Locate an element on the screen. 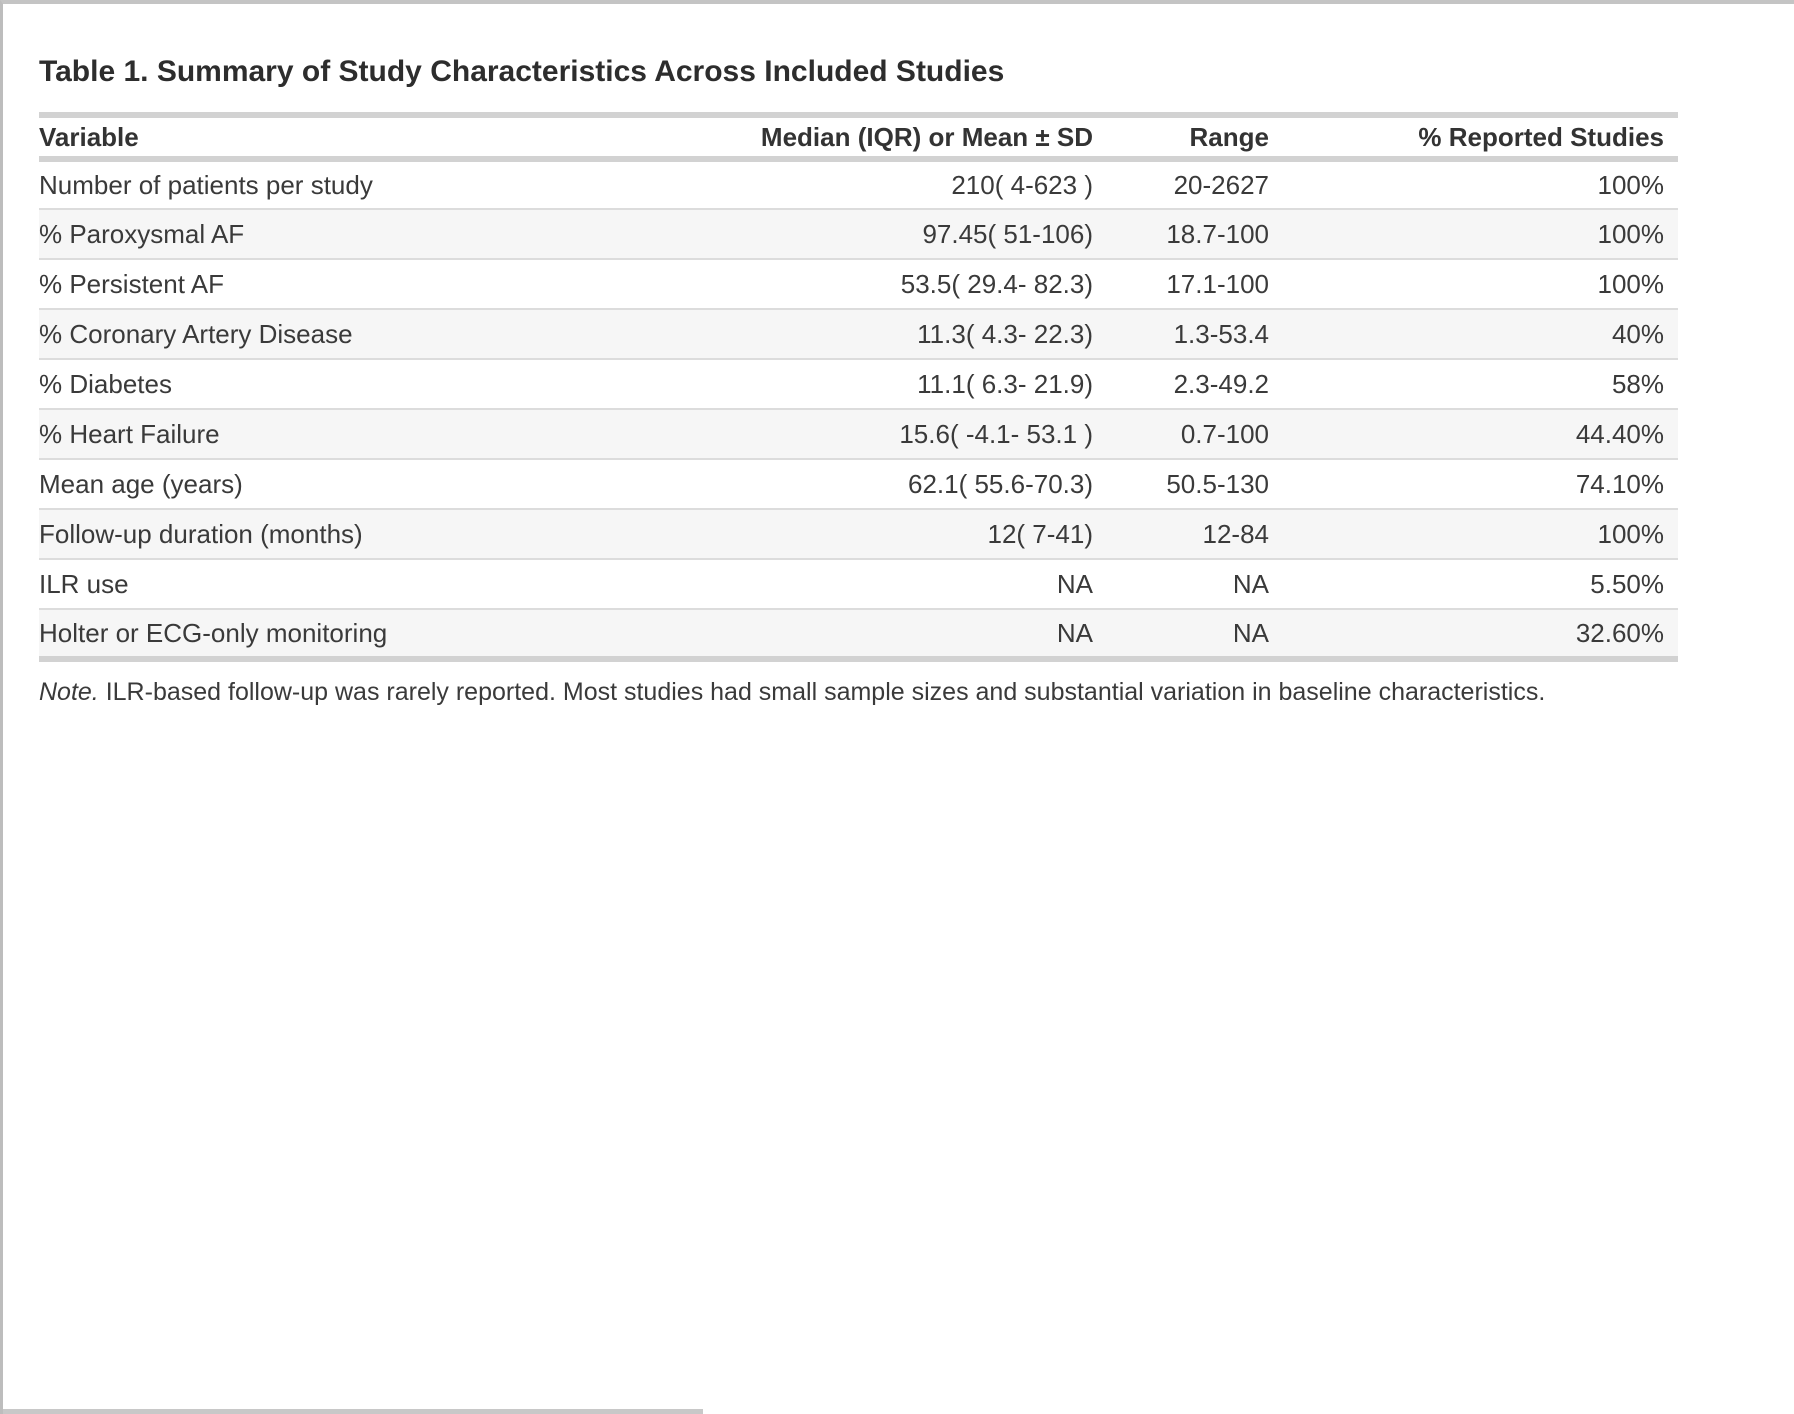  cell-range: 17.1-100 is located at coordinates (1217, 283).